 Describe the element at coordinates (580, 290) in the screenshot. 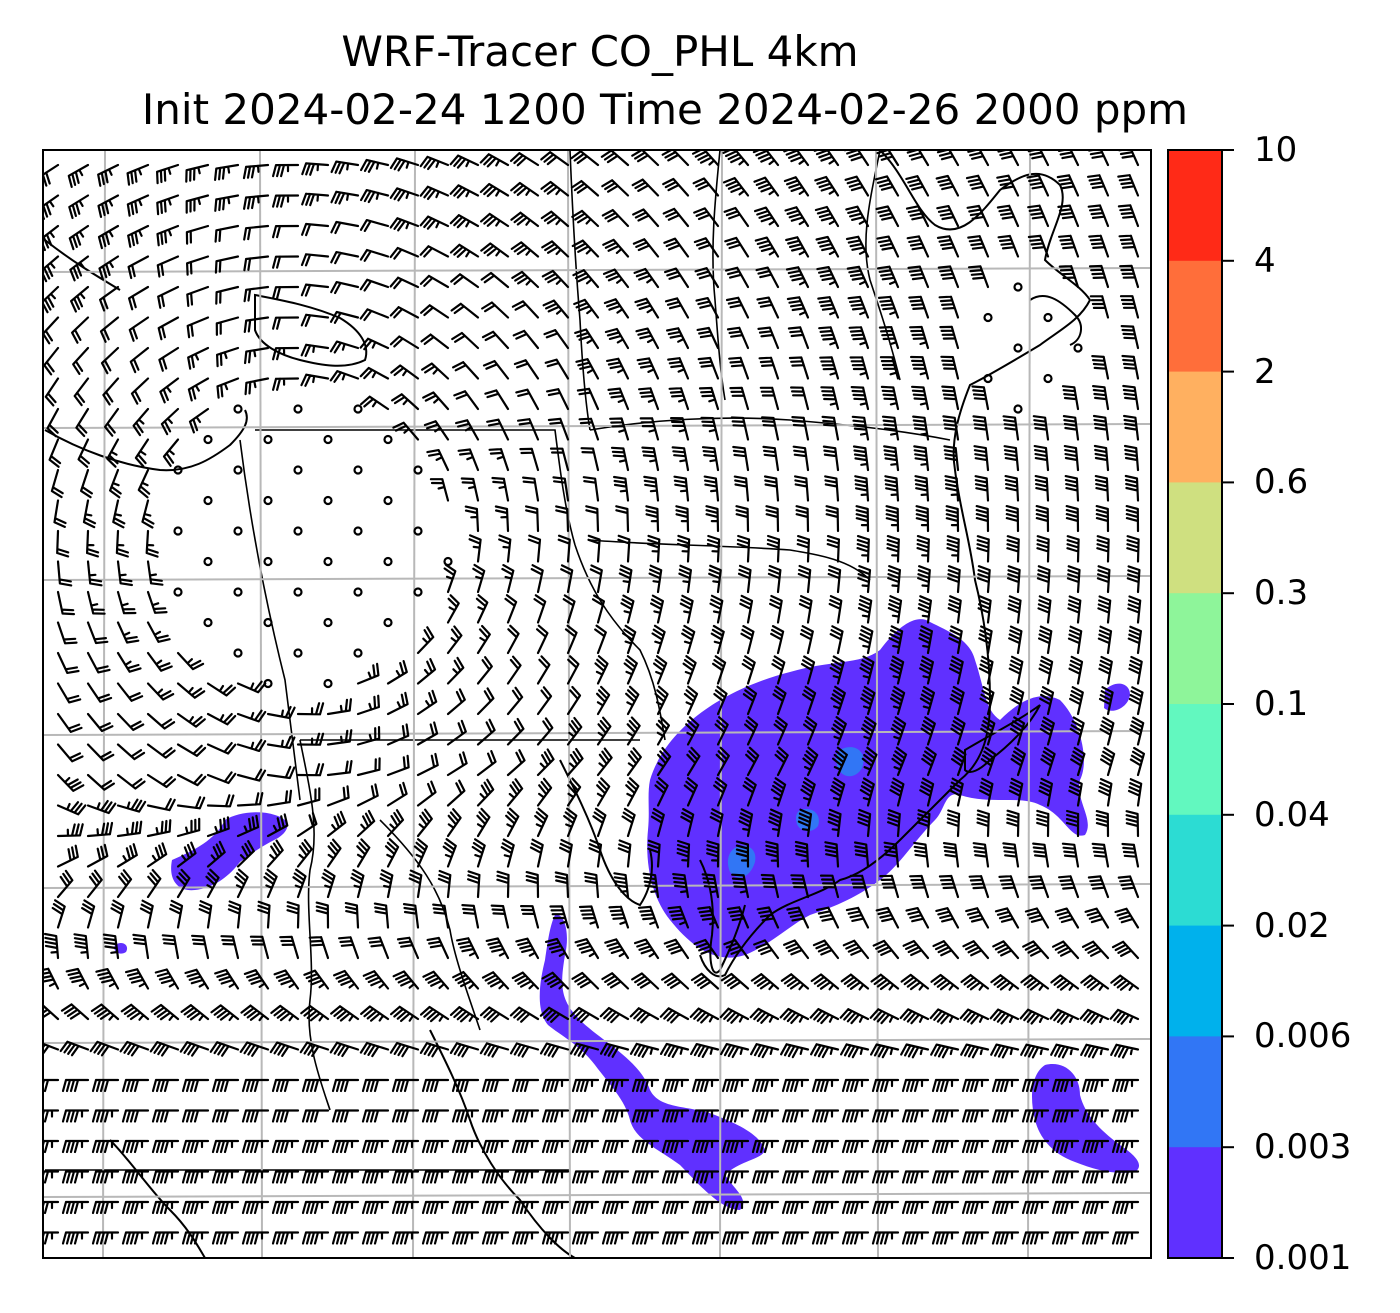

I see `border-ny-vt` at that location.